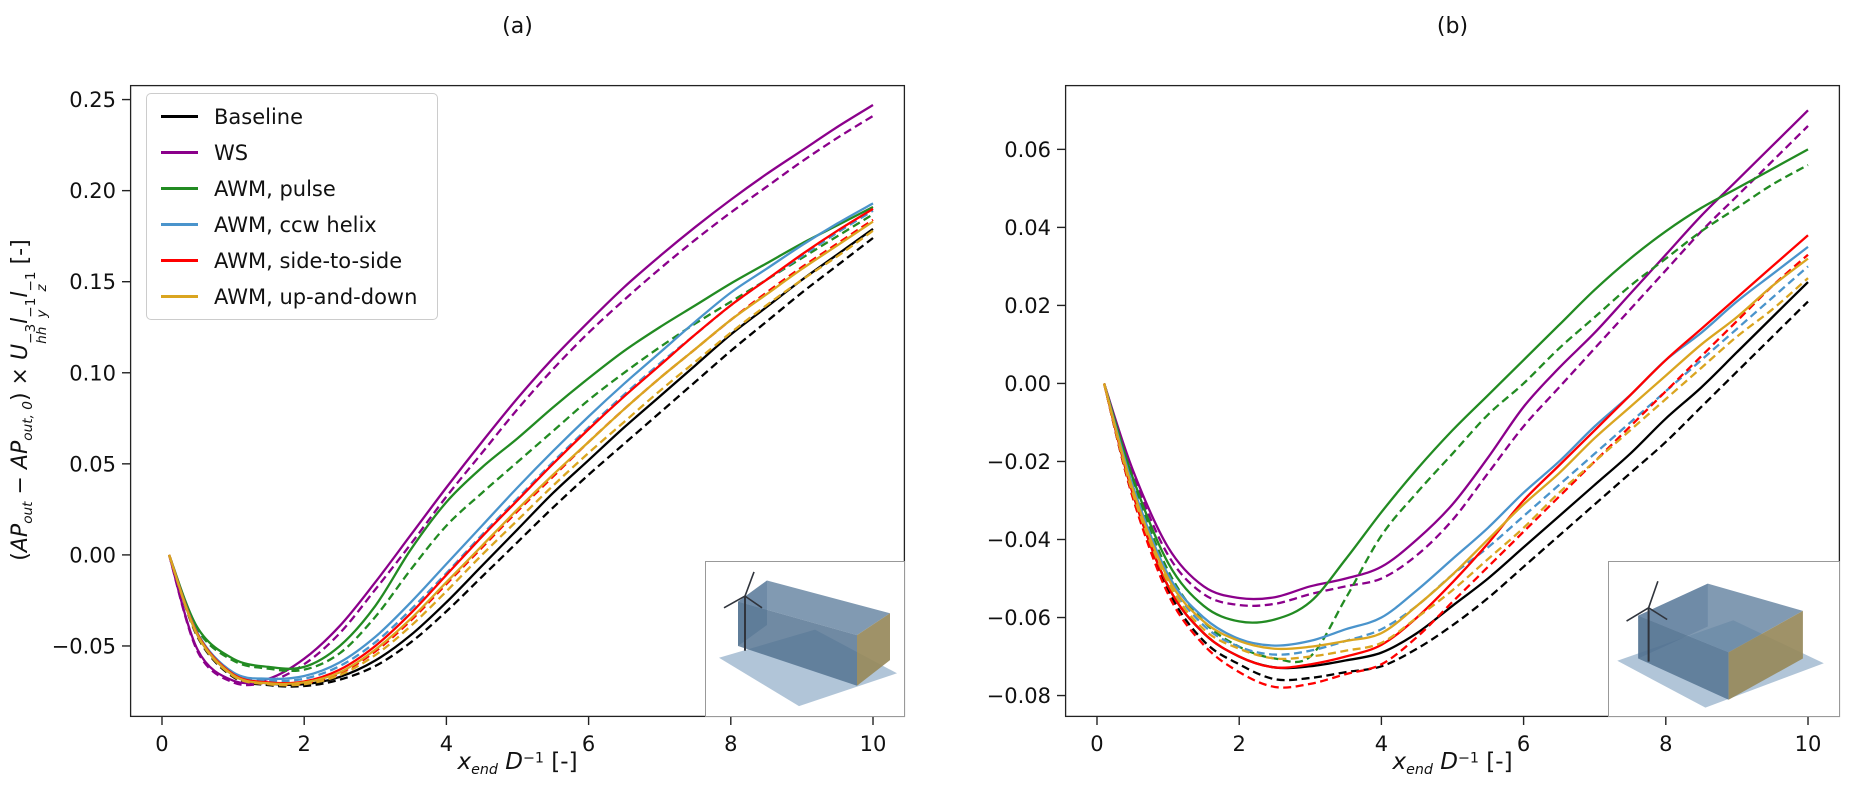 This screenshot has height=807, width=1856. Describe the element at coordinates (1019, 618) in the screenshot. I see `y-tick-label: −0.06` at that location.